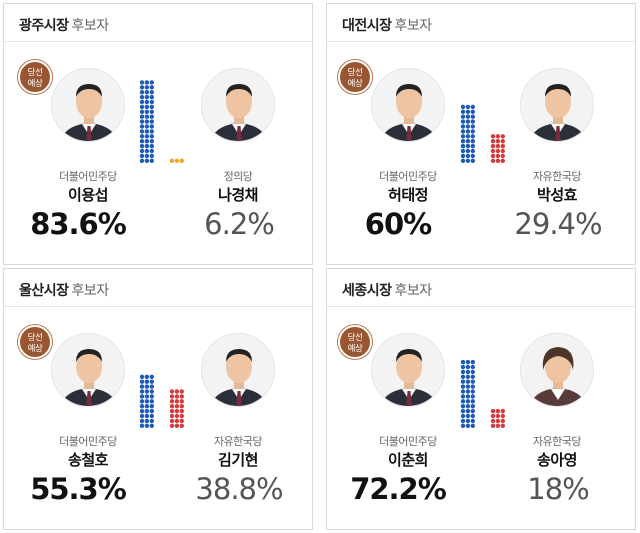 The width and height of the screenshot is (640, 533). I want to click on winner-percent: 55.3%, so click(78, 489).